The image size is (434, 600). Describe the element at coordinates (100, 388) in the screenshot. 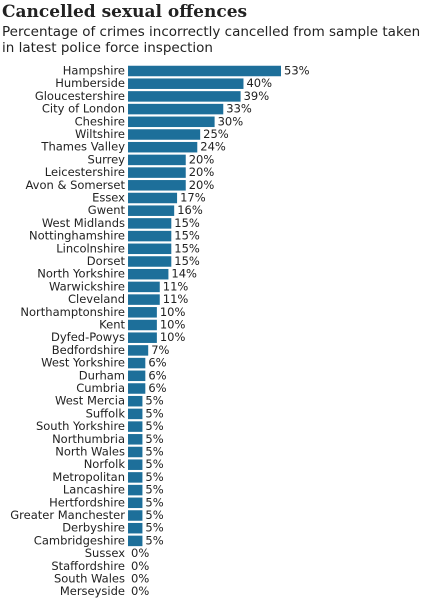

I see `category-label: Cumbria` at that location.